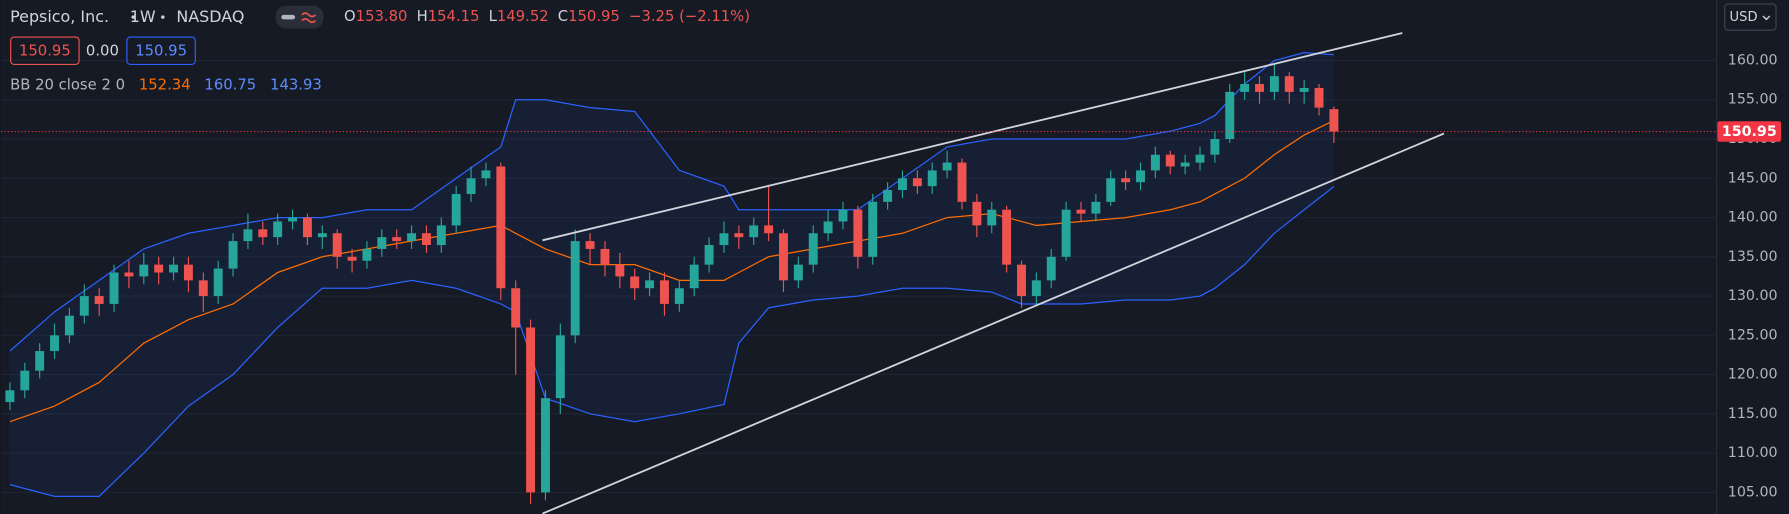 The width and height of the screenshot is (1789, 514). Describe the element at coordinates (210, 16) in the screenshot. I see `exchange: NASDAQ` at that location.